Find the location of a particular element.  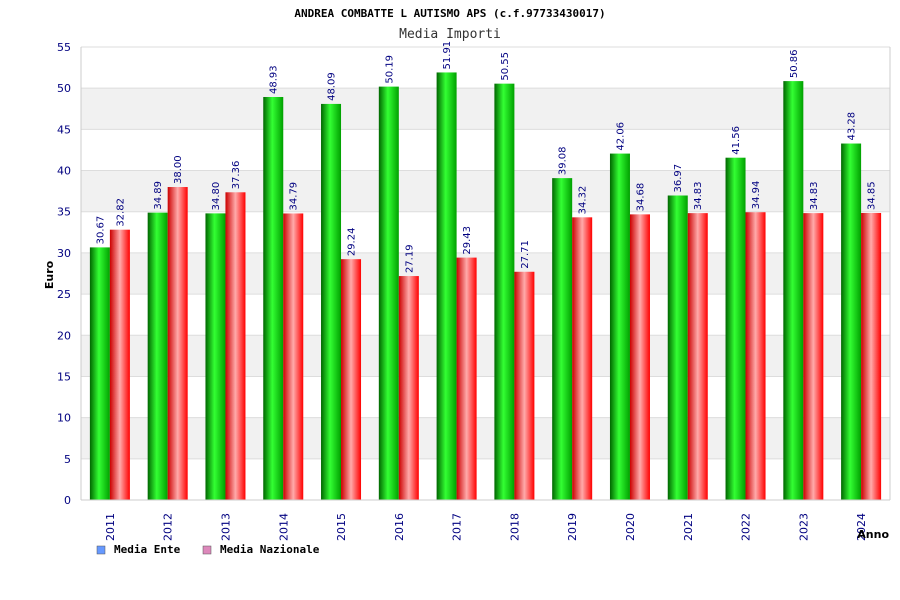

data-label: 30.67 is located at coordinates (100, 230).